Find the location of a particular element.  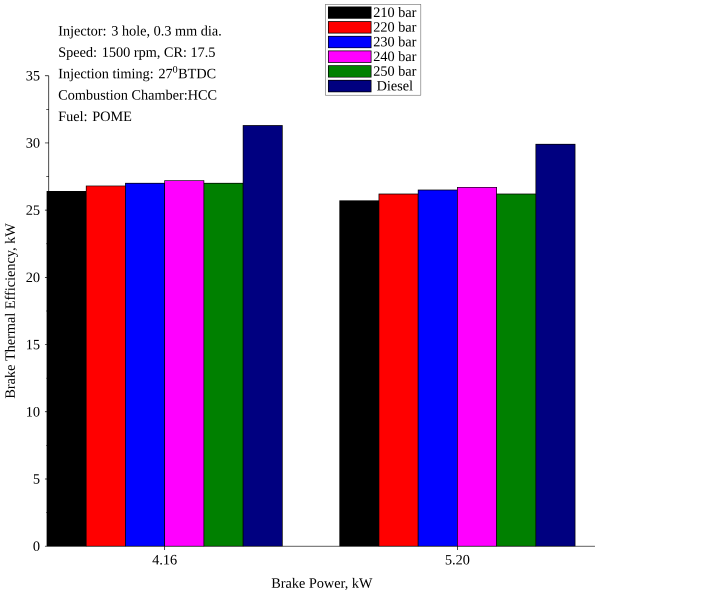

y-tick-label: 30 is located at coordinates (33, 143).